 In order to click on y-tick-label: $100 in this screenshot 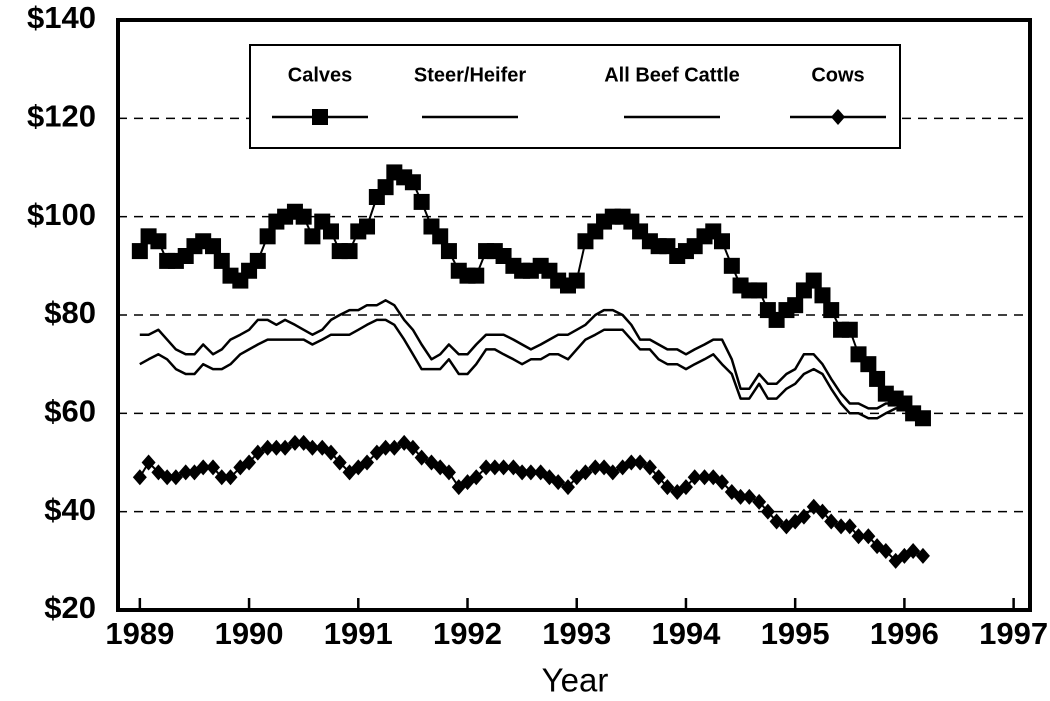, I will do `click(61, 214)`.